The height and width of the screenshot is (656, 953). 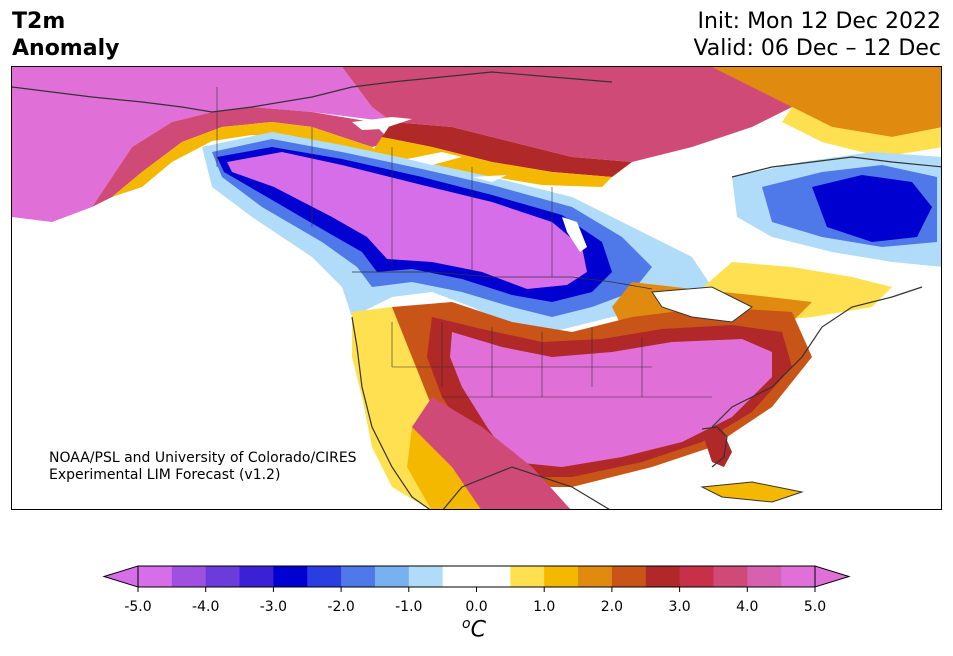 What do you see at coordinates (492, 162) in the screenshot?
I see `arctic-orange-band` at bounding box center [492, 162].